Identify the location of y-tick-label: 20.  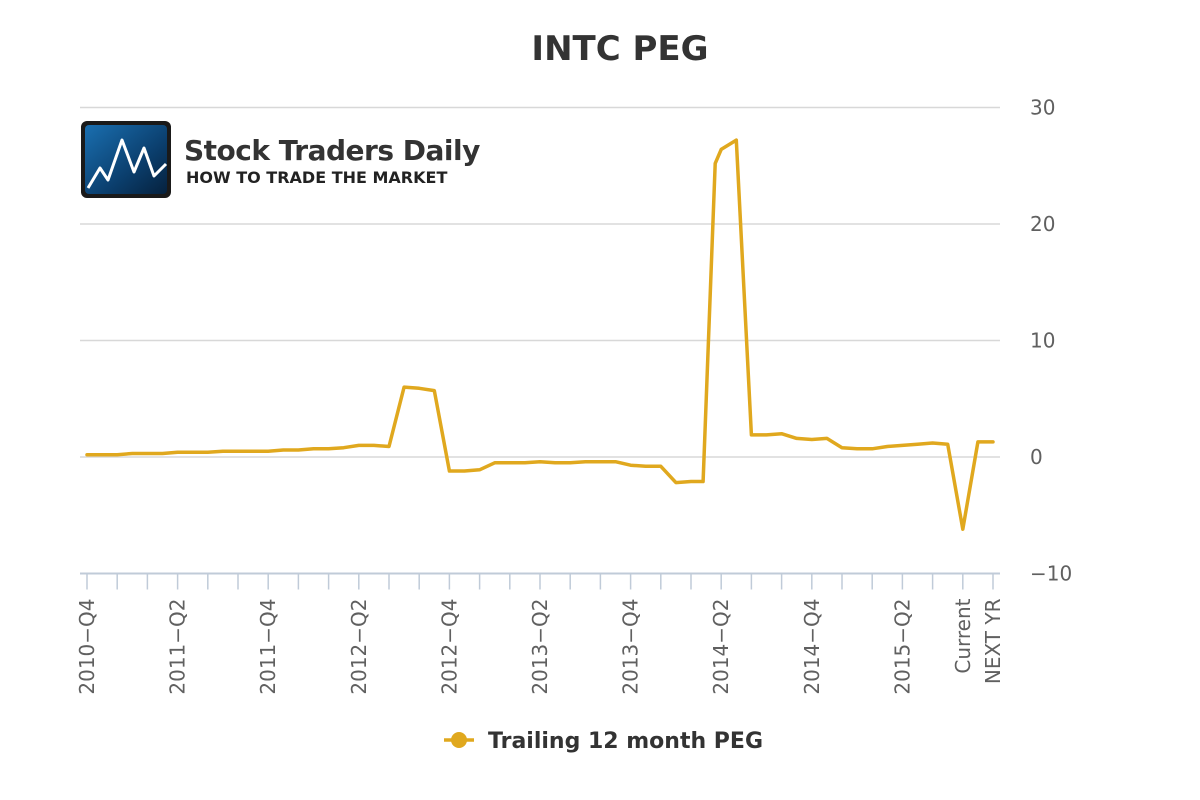
(1042, 224).